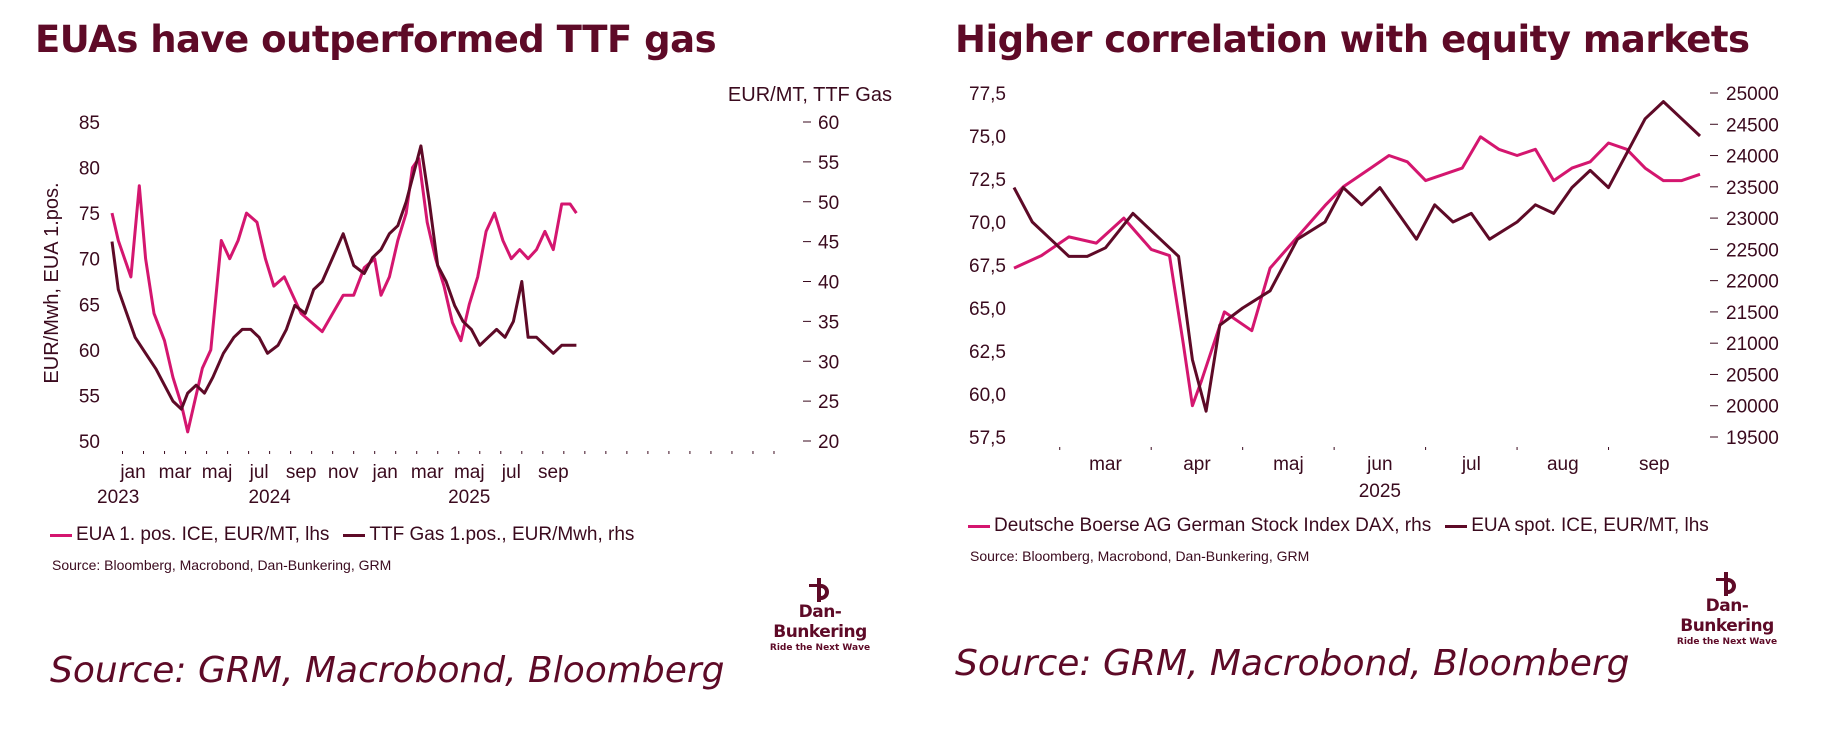  What do you see at coordinates (828, 203) in the screenshot?
I see `y2-tick-label: 50` at bounding box center [828, 203].